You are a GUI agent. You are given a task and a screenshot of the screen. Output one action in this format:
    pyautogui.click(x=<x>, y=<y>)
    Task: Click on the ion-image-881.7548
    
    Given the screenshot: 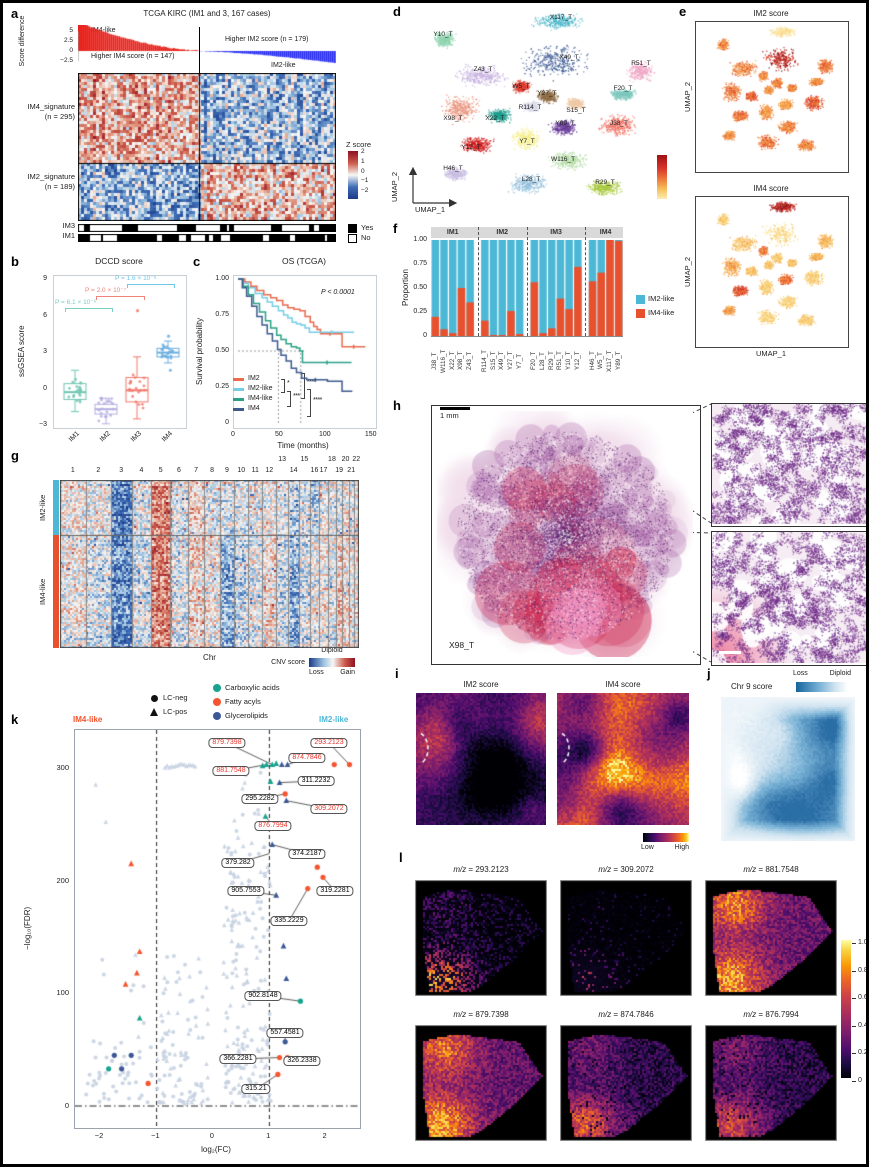 What is the action you would take?
    pyautogui.click(x=771, y=938)
    